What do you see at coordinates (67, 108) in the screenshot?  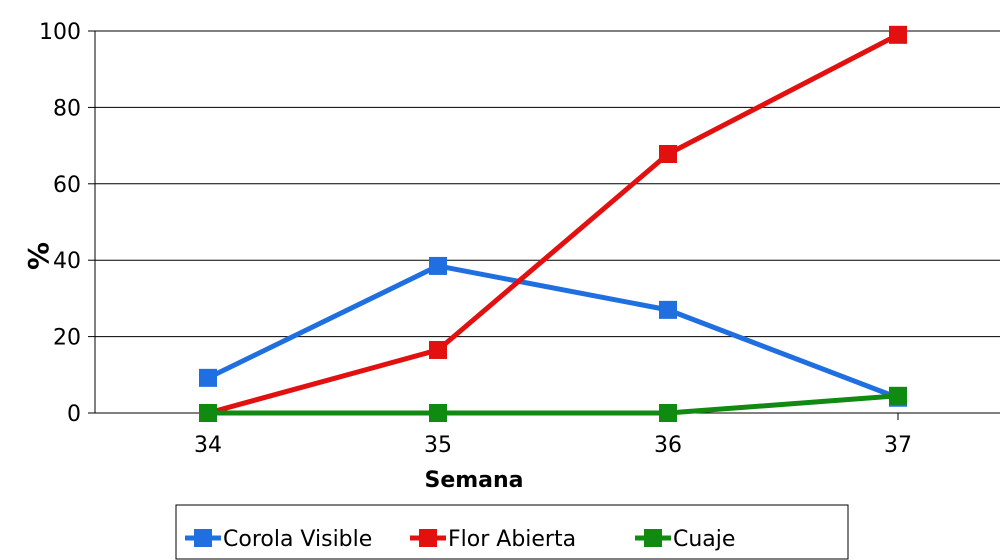 I see `y-tick-label: 80` at bounding box center [67, 108].